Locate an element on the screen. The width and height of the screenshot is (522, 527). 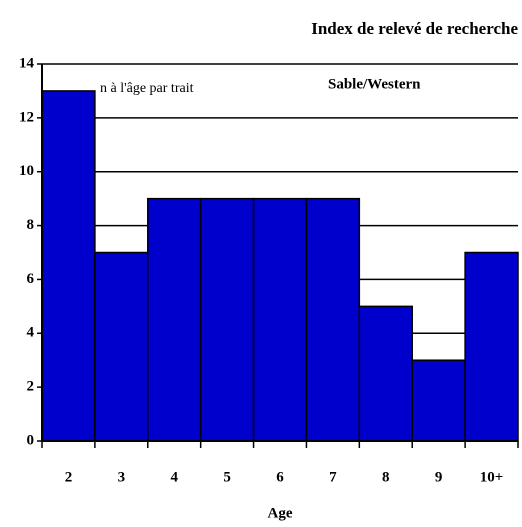
y-tick-label: 2 is located at coordinates (31, 387).